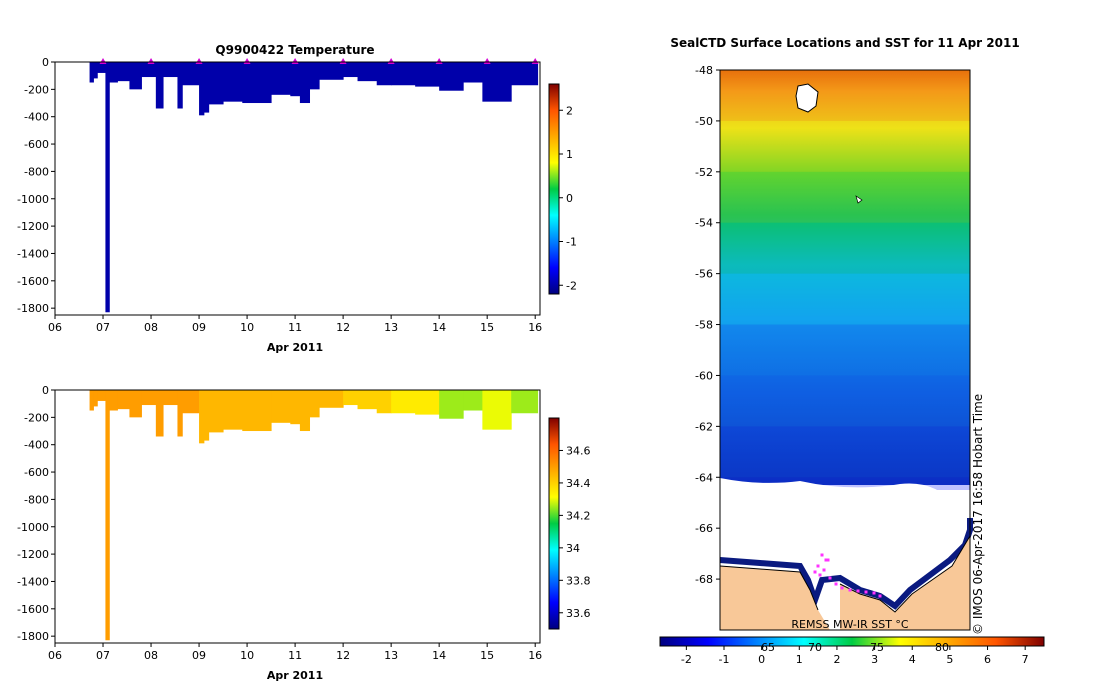 This screenshot has width=1099, height=700. I want to click on sst-bands, so click(845, 280).